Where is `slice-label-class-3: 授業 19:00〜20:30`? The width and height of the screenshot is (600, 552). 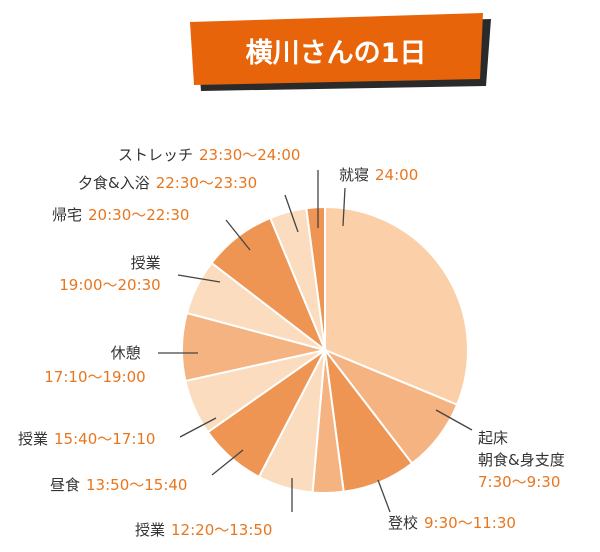
slice-label-class-3: 授業 19:00〜20:30 is located at coordinates (112, 274).